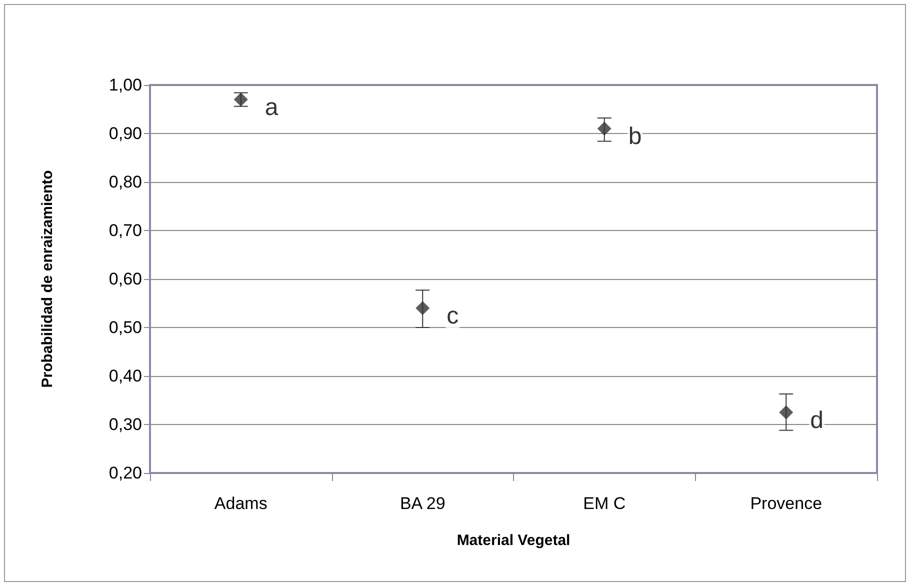 The width and height of the screenshot is (912, 588). Describe the element at coordinates (635, 136) in the screenshot. I see `annotation: b` at that location.